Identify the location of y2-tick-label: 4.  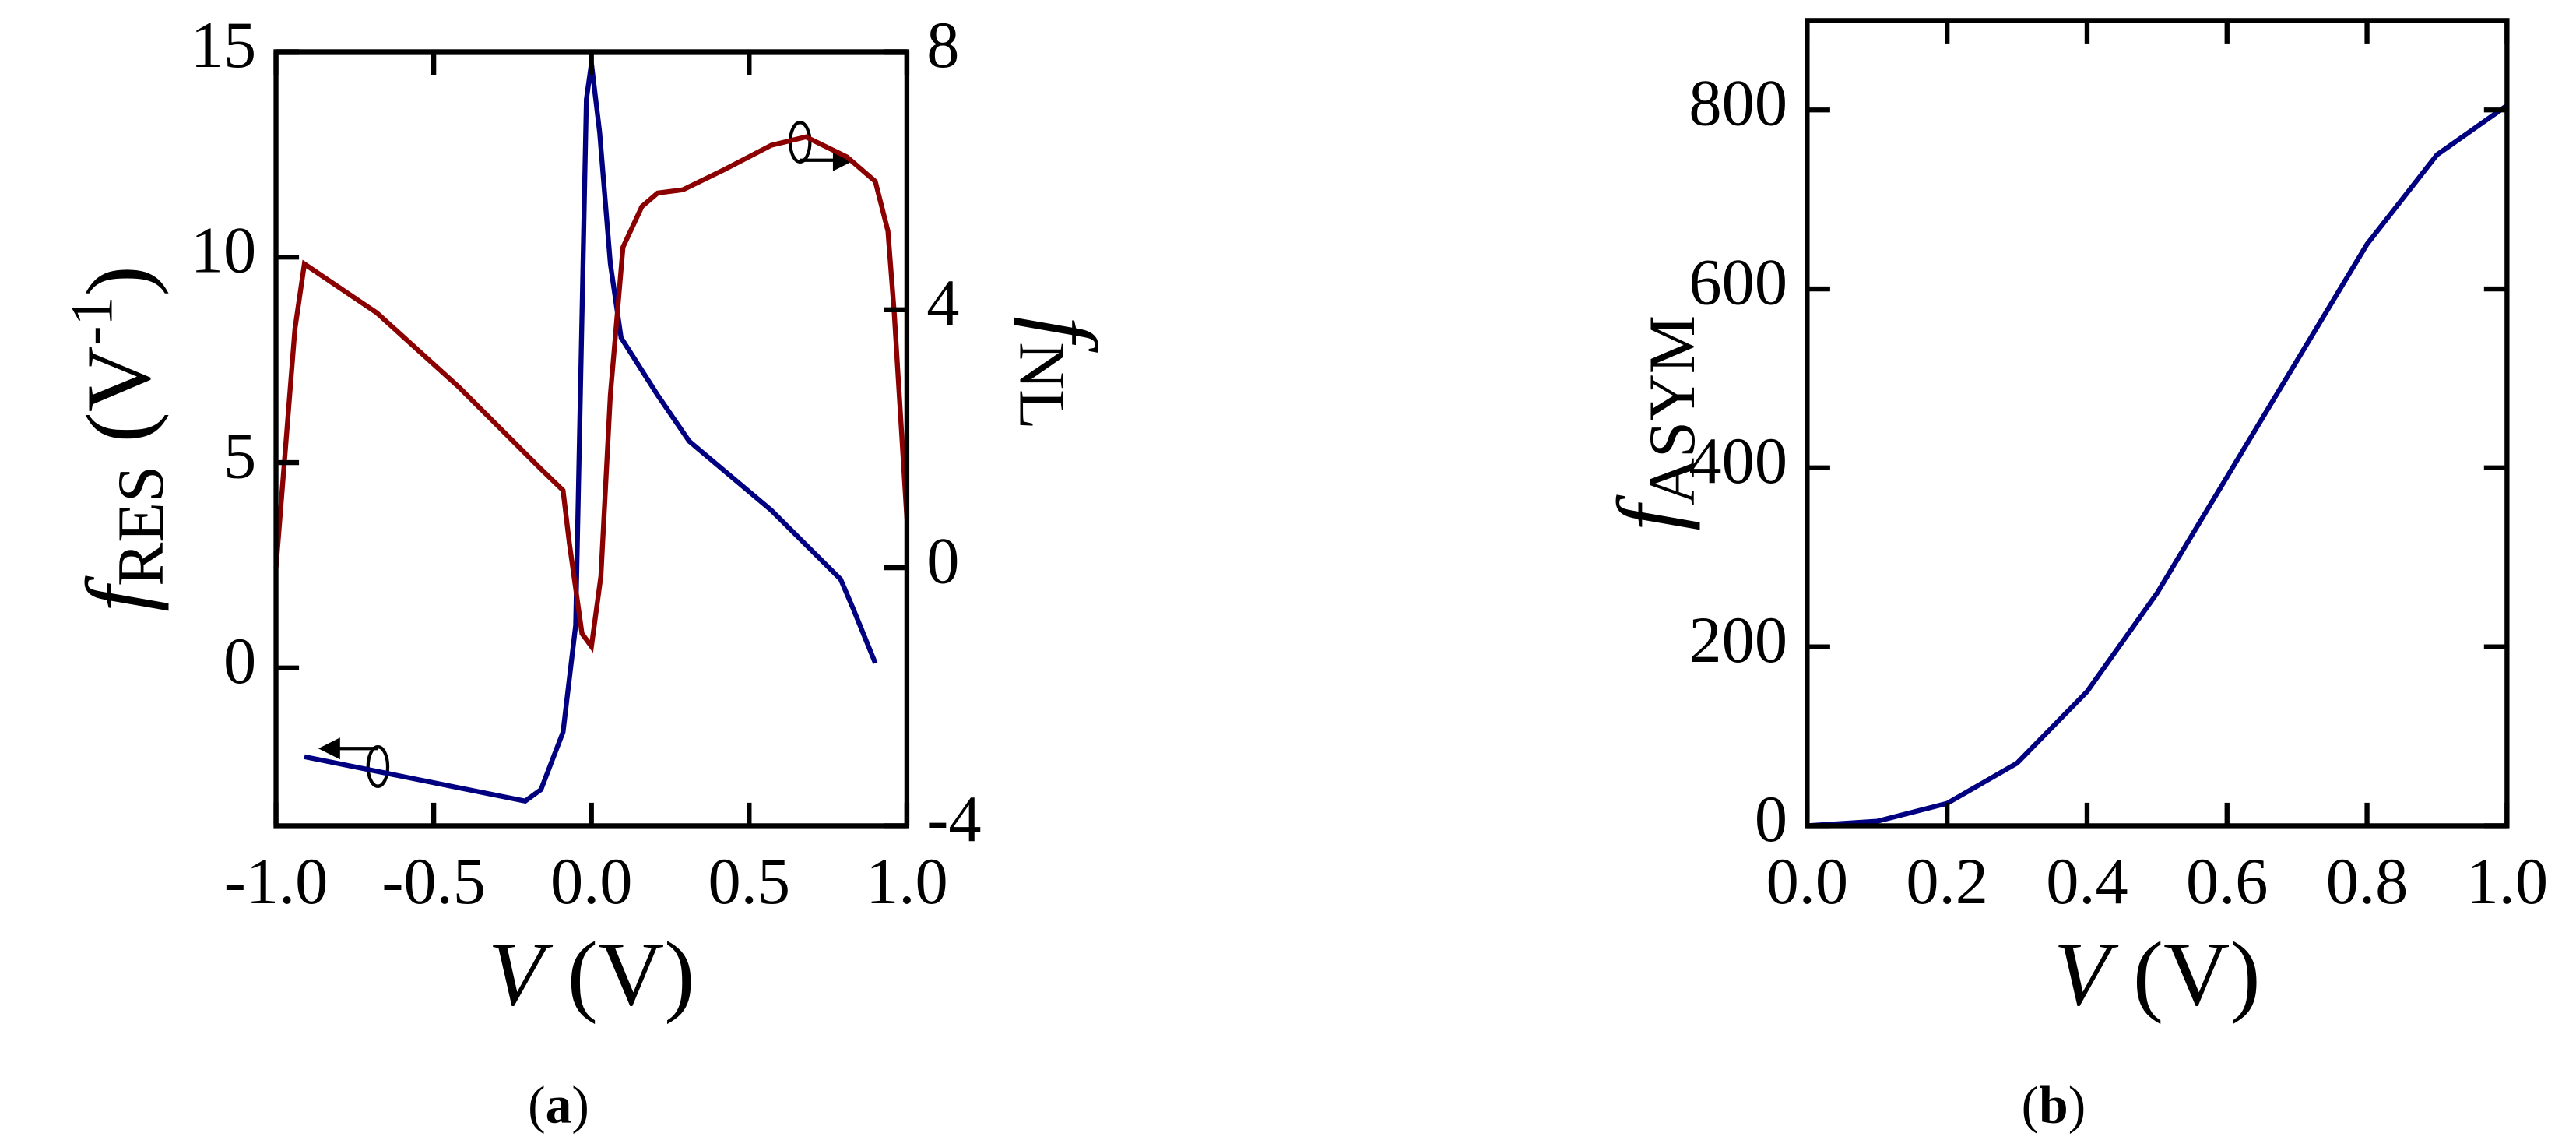
(942, 303).